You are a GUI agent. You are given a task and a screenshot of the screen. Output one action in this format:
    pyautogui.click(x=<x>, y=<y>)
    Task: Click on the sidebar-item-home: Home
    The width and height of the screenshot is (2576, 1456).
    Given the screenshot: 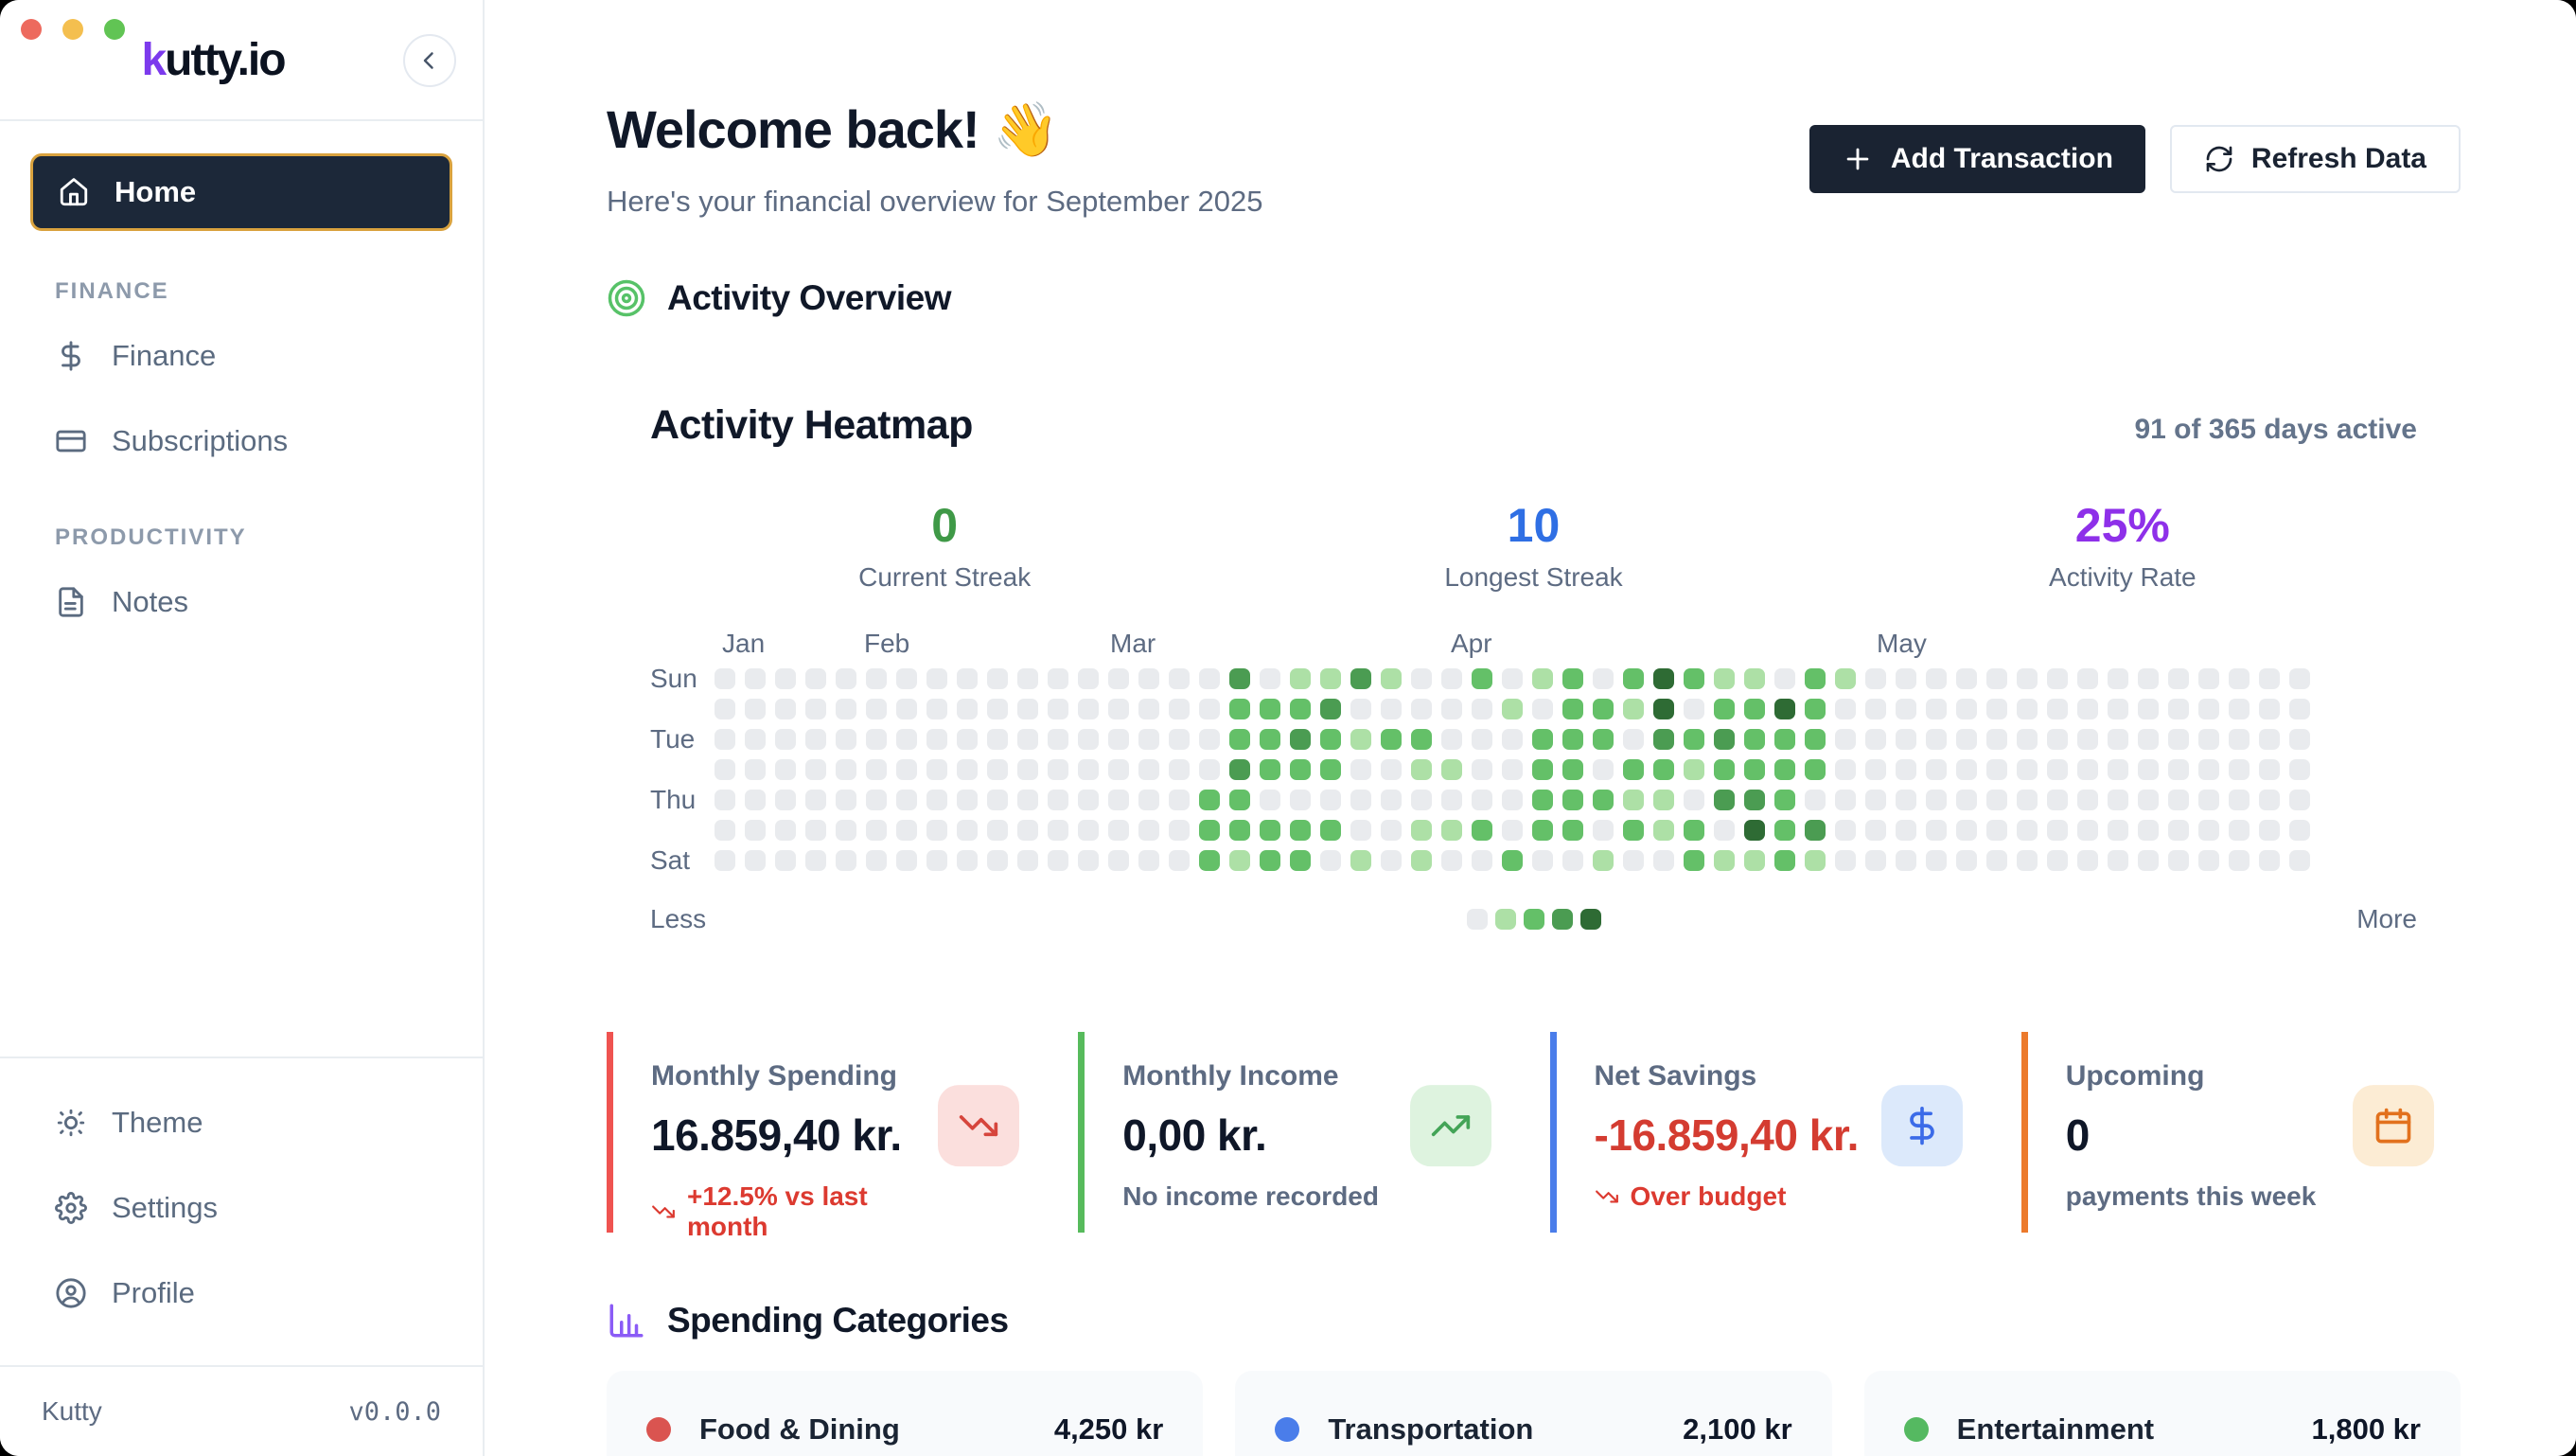 What is the action you would take?
    pyautogui.click(x=241, y=192)
    